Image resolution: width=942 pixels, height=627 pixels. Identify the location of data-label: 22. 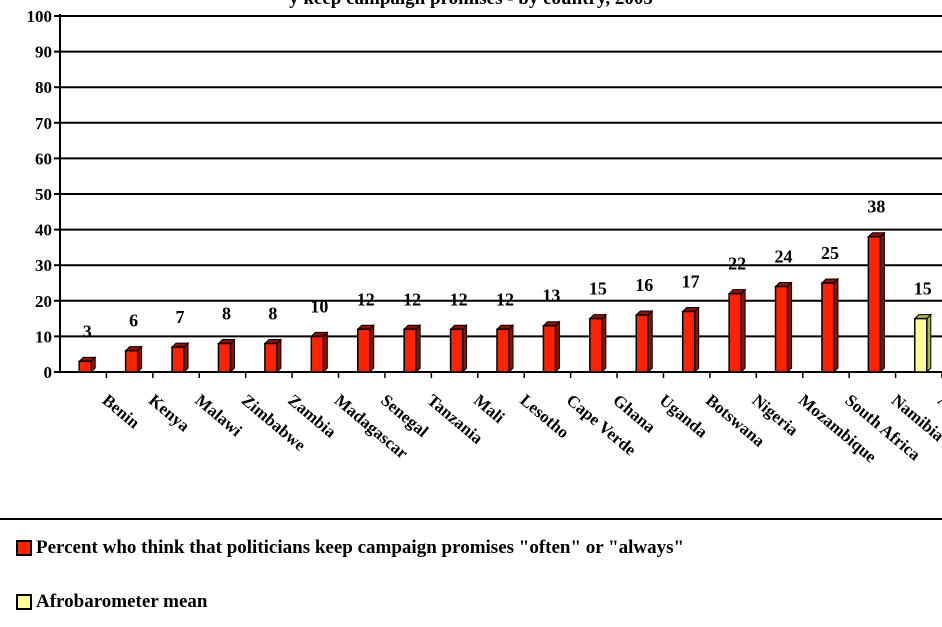
(737, 264).